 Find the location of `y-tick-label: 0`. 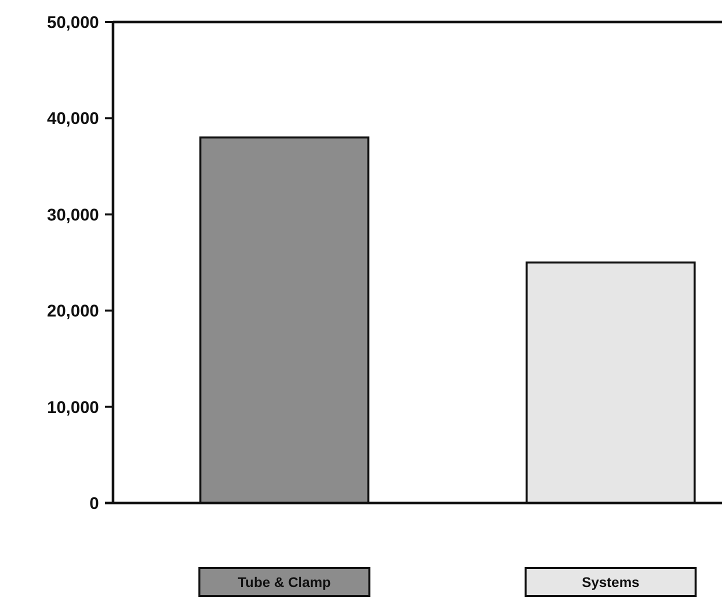

y-tick-label: 0 is located at coordinates (94, 503).